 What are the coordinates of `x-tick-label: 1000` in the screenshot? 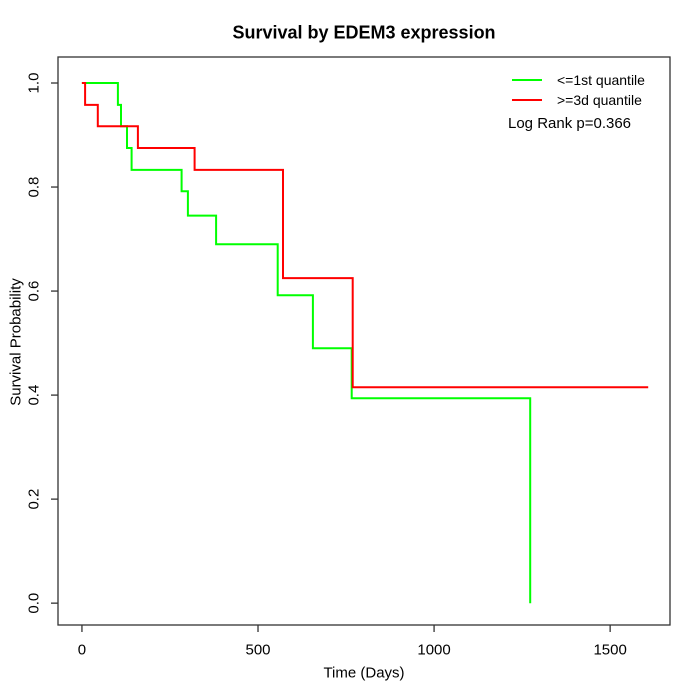 It's located at (433, 650).